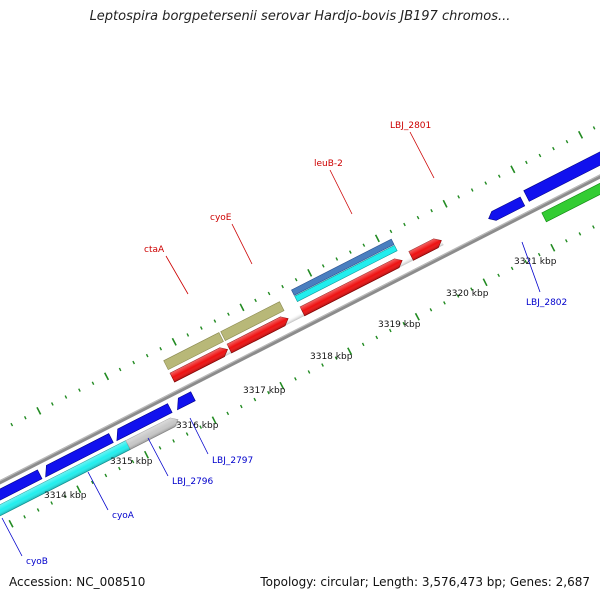 This screenshot has width=600, height=600. I want to click on cds-right-blue, so click(561, 168).